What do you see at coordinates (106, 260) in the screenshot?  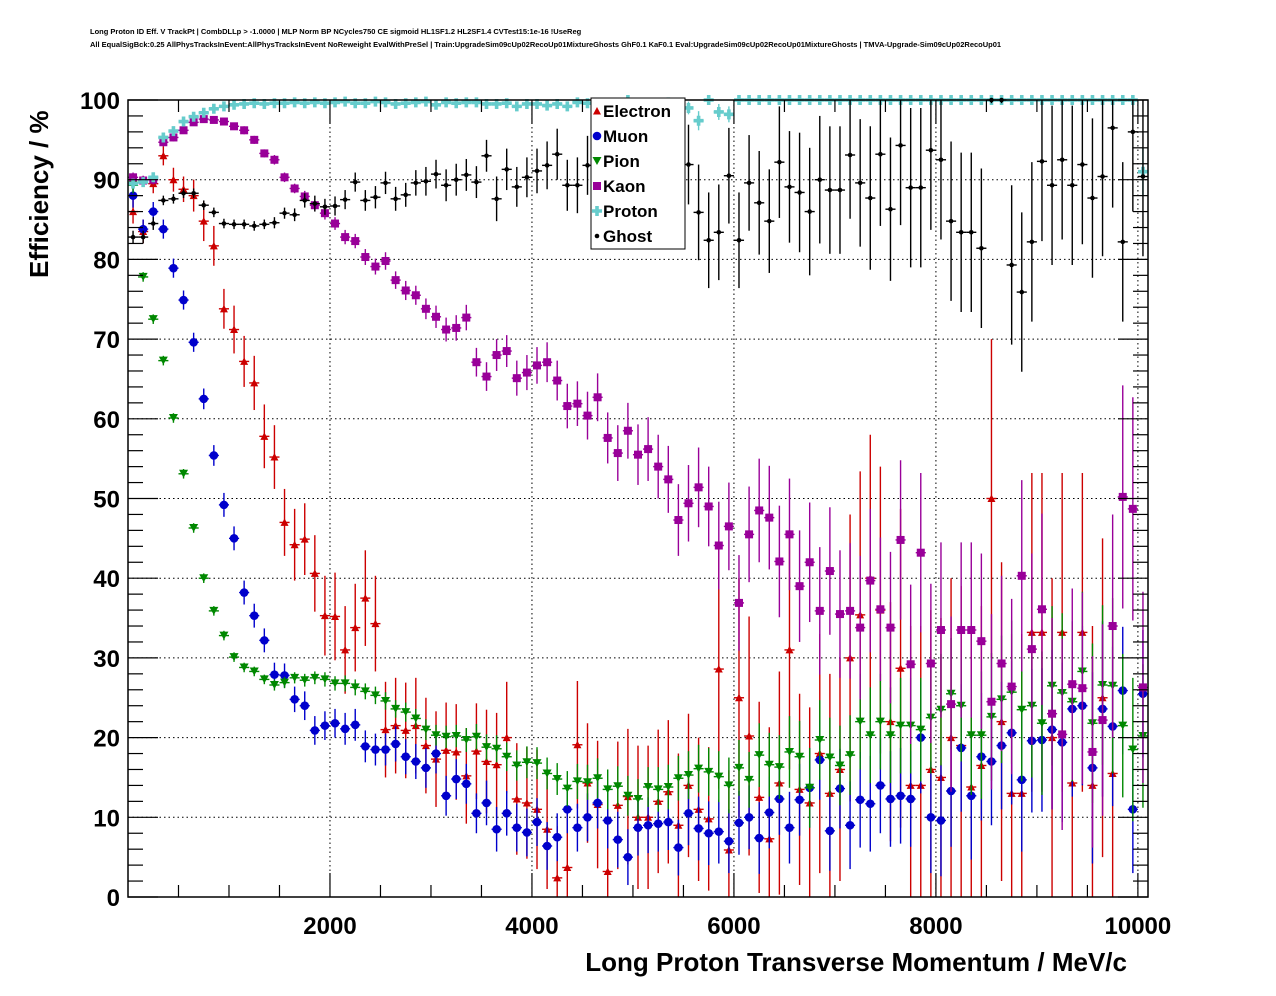 I see `y-tick-label: 80` at bounding box center [106, 260].